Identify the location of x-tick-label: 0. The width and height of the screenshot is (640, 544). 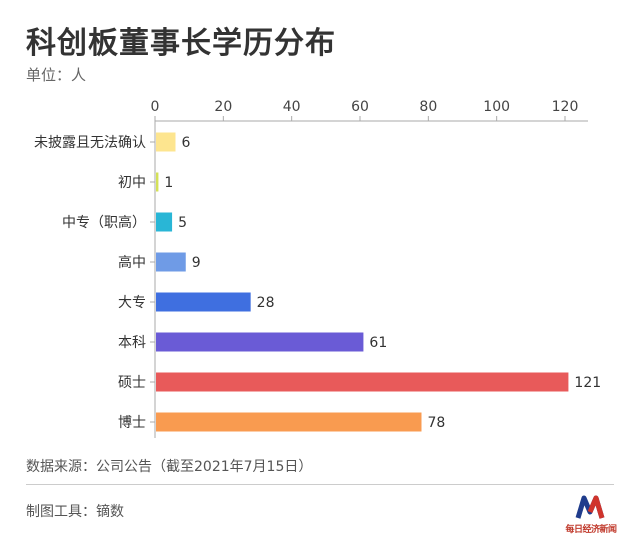
(155, 107).